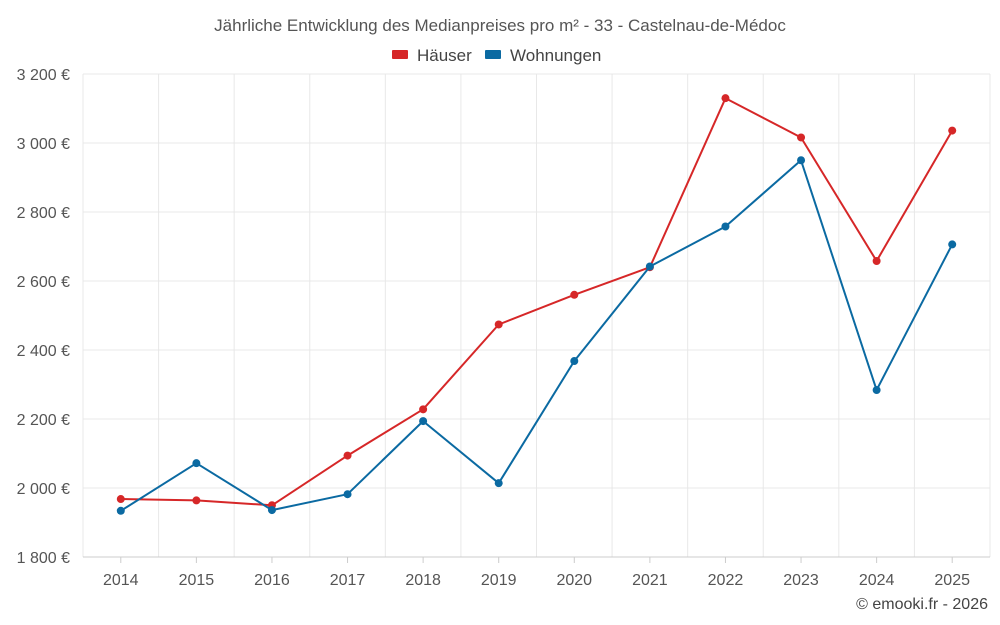  Describe the element at coordinates (574, 580) in the screenshot. I see `x-tick-label: 2020` at that location.